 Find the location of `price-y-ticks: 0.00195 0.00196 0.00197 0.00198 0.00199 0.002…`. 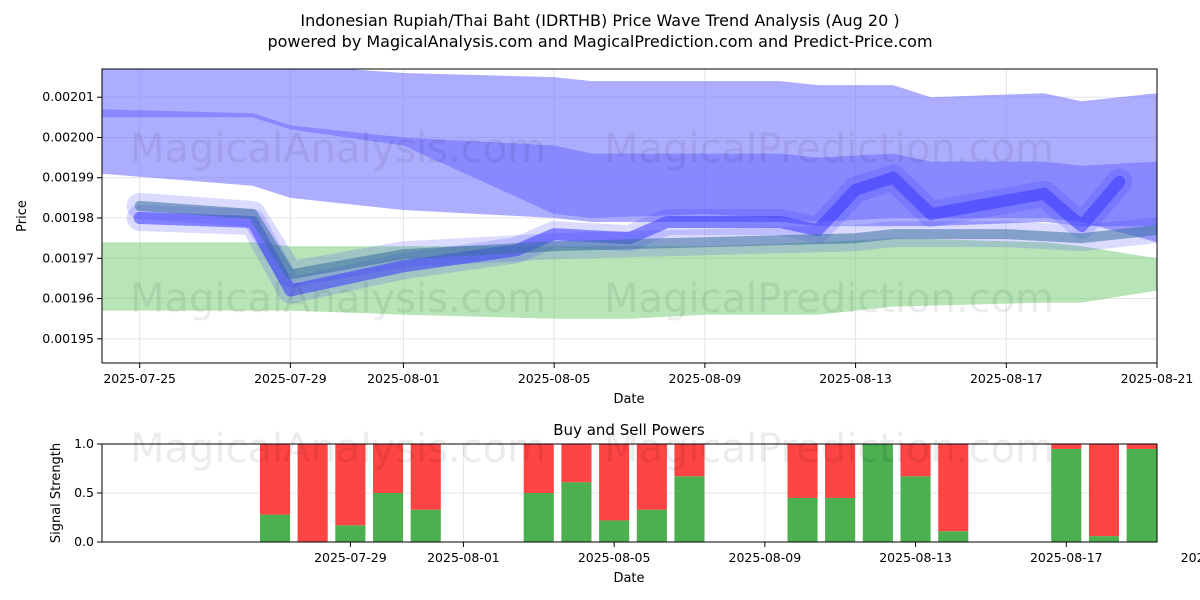

price-y-ticks: 0.00195 0.00196 0.00197 0.00198 0.00199 0.002… is located at coordinates (72, 217).